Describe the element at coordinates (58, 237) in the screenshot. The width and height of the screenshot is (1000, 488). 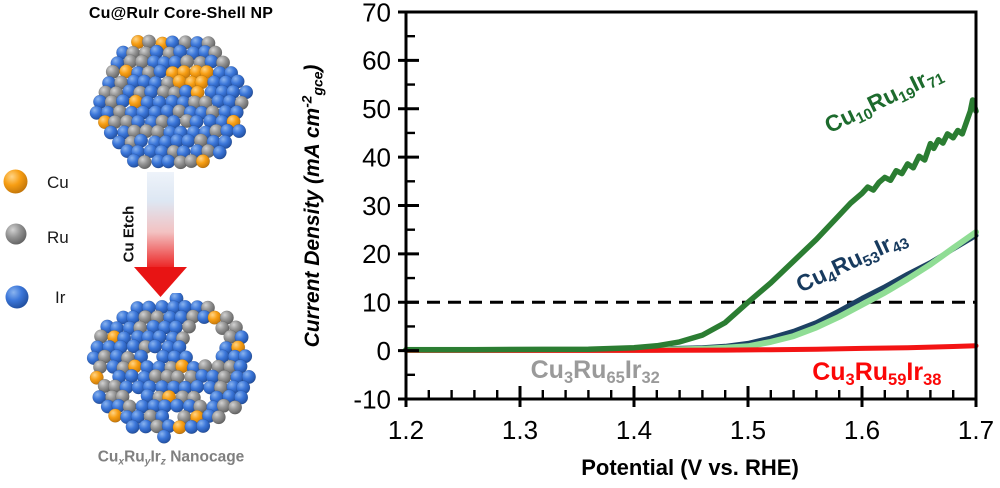
I see `legend-label-ru: Ru` at that location.